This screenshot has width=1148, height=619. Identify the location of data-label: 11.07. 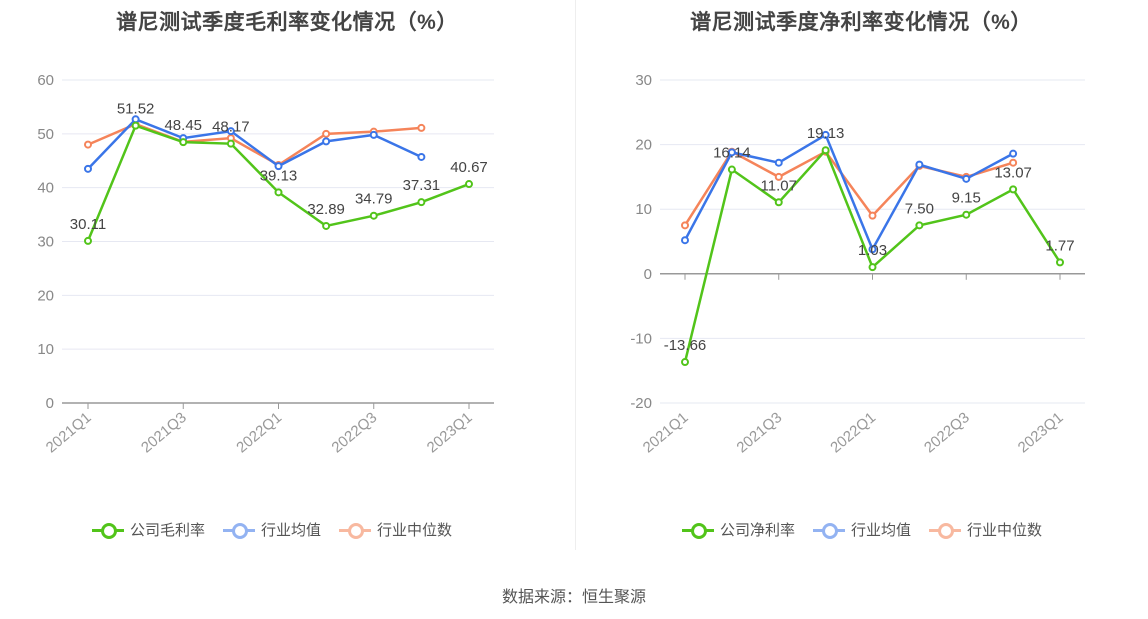
(779, 185).